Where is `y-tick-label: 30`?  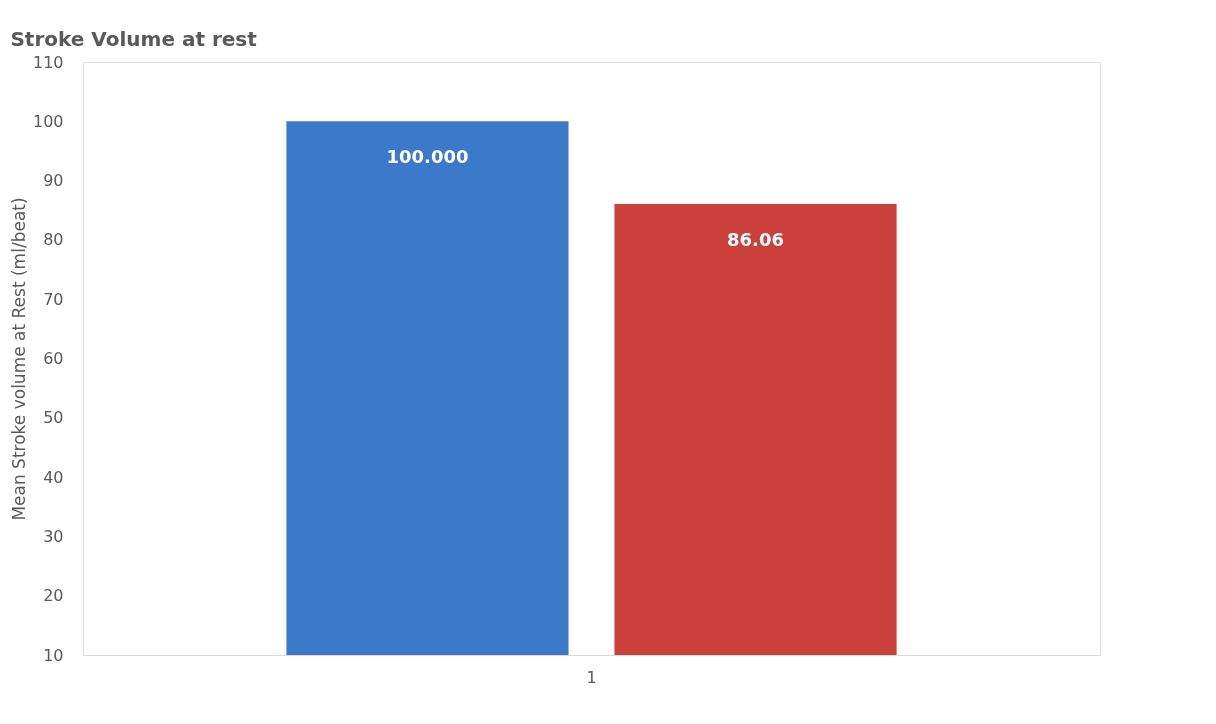
y-tick-label: 30 is located at coordinates (53, 536).